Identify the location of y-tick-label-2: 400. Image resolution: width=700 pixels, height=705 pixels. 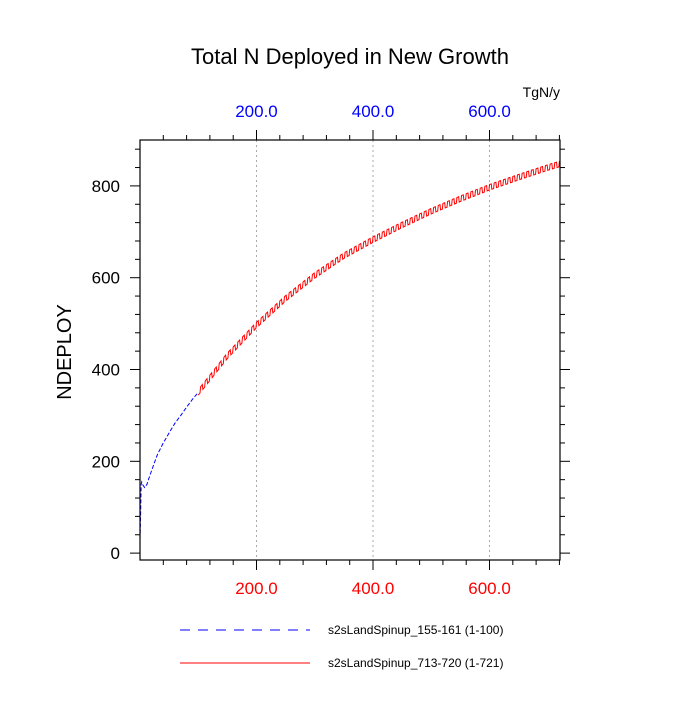
(106, 370).